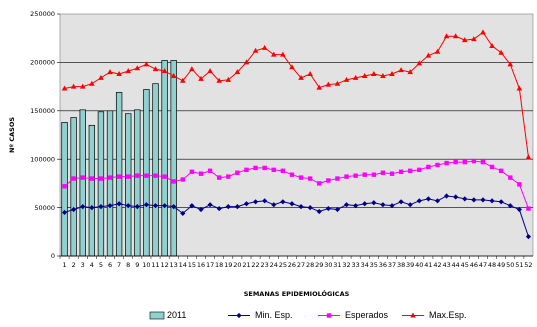 This screenshot has width=537, height=327. I want to click on legend-item: Max.Esp., so click(434, 315).